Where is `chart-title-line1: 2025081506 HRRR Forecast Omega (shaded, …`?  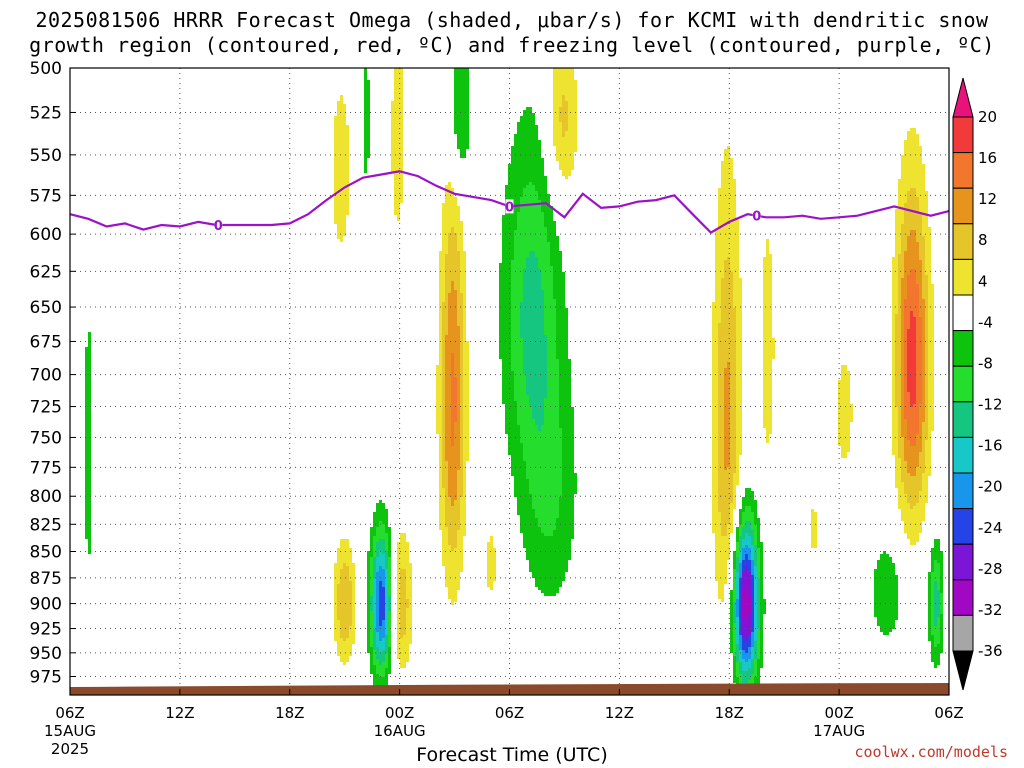 chart-title-line1: 2025081506 HRRR Forecast Omega (shaded, … is located at coordinates (512, 20).